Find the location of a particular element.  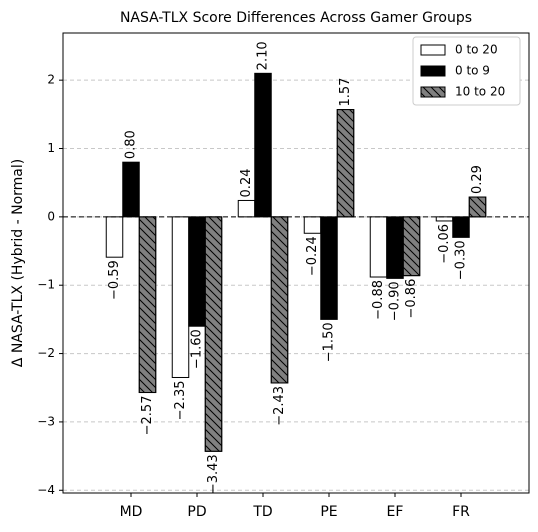

value-label: 0.80 is located at coordinates (131, 144).